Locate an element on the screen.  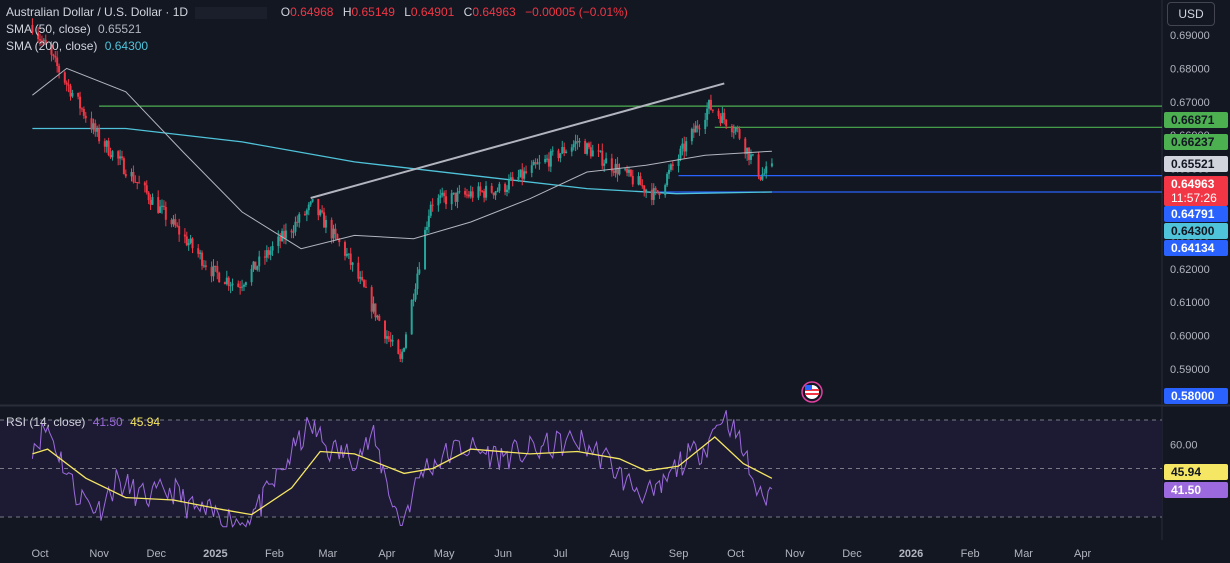
time-tick-label: Aug is located at coordinates (620, 554).